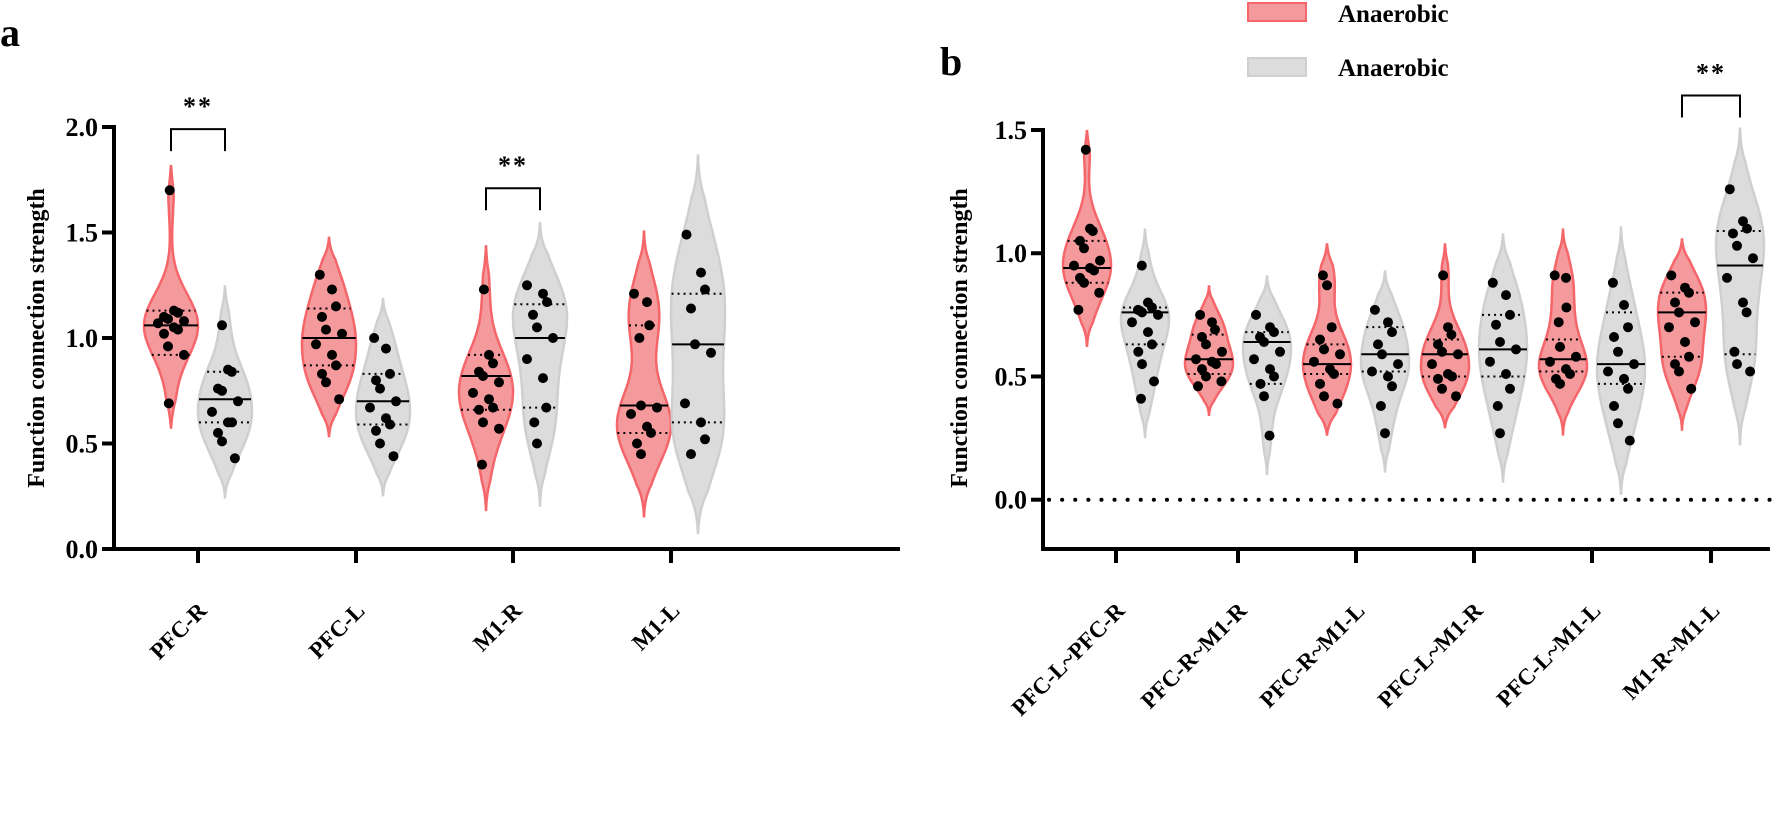 This screenshot has width=1776, height=815. Describe the element at coordinates (1312, 655) in the screenshot. I see `x-category-label: PFC-R~M1-L` at that location.